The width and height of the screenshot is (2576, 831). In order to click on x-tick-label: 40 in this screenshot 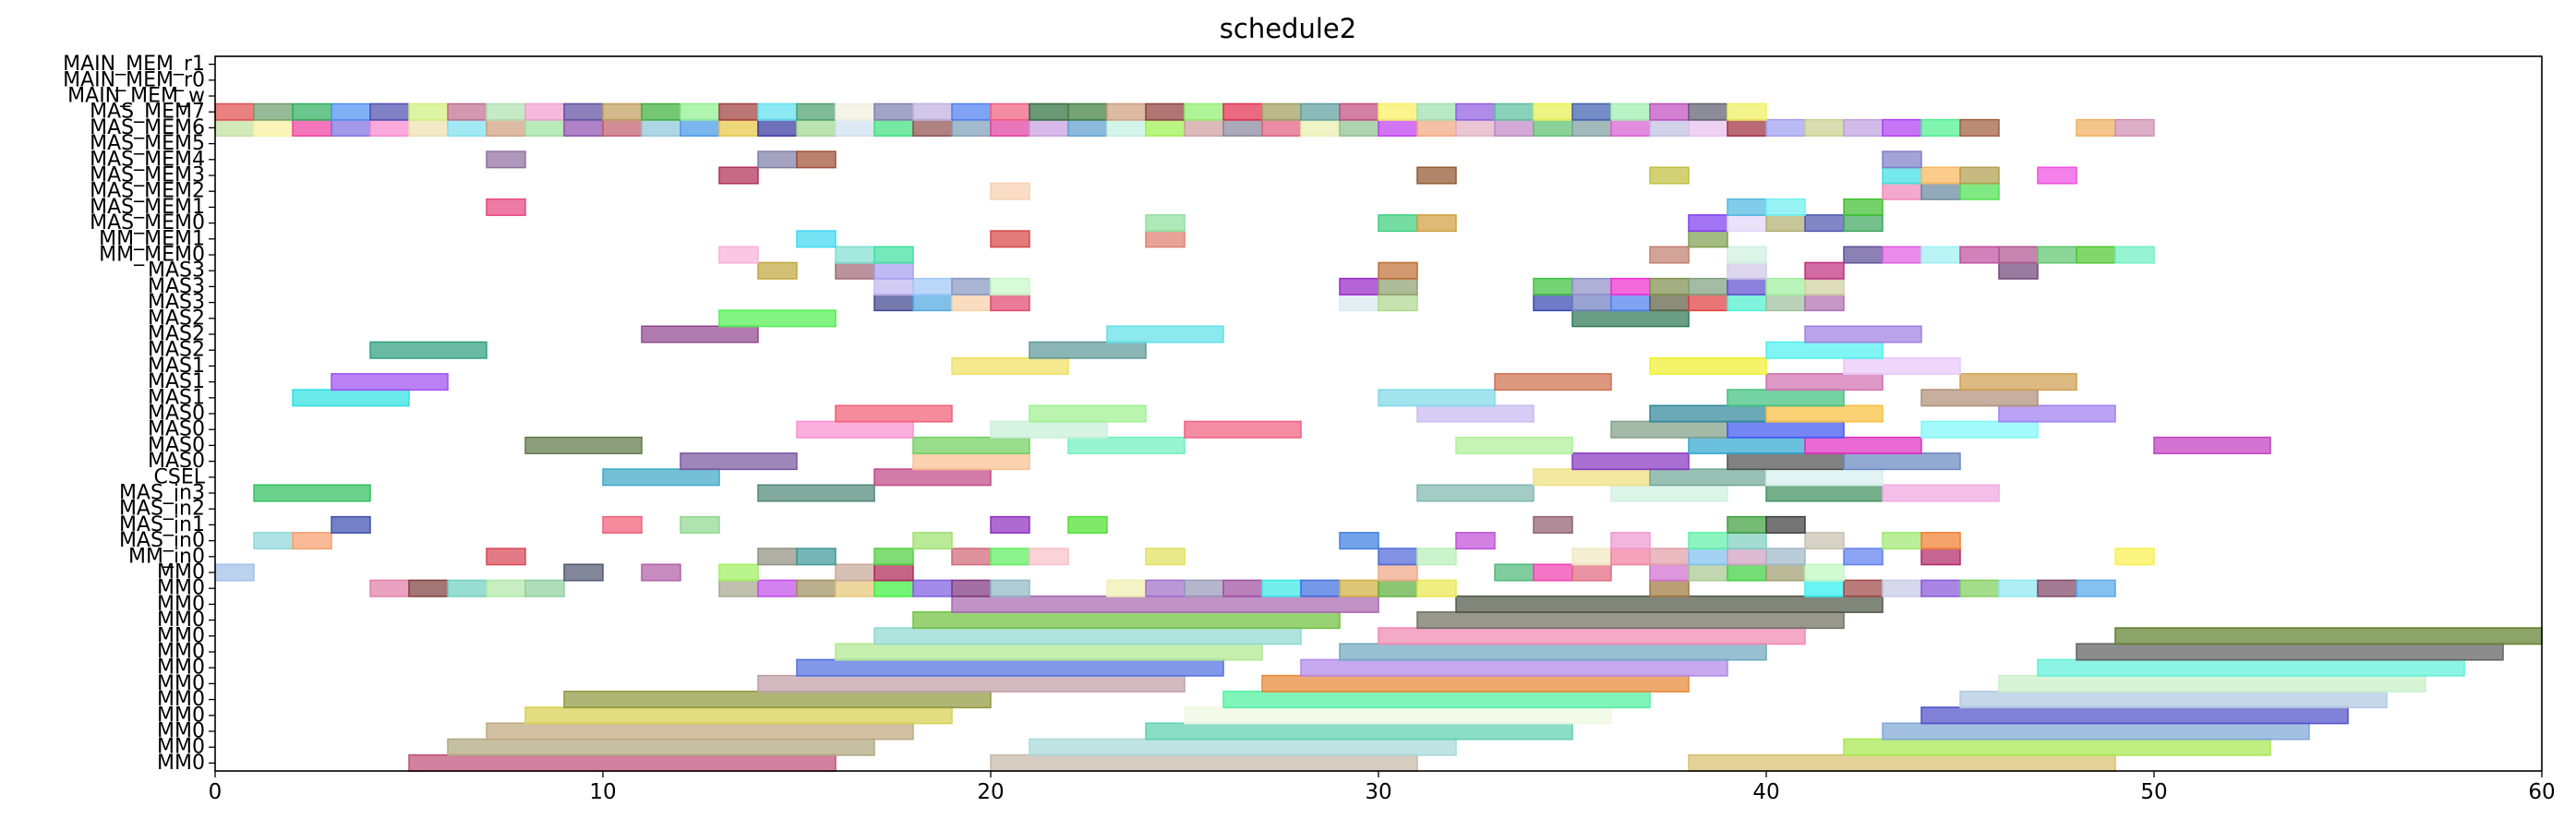, I will do `click(1765, 792)`.